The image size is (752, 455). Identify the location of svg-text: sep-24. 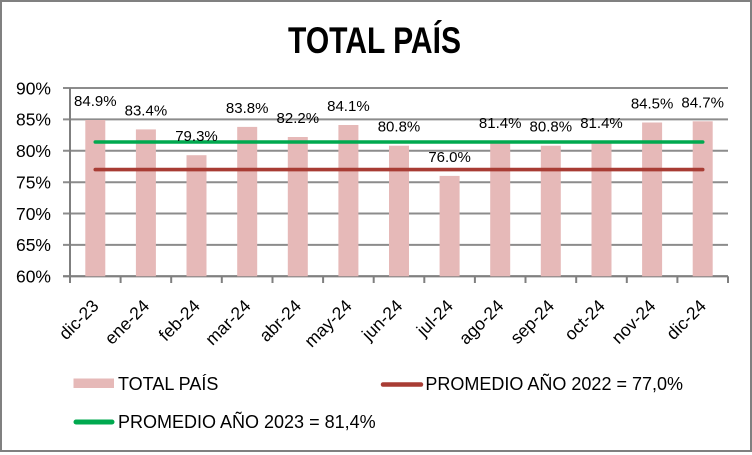
(532, 322).